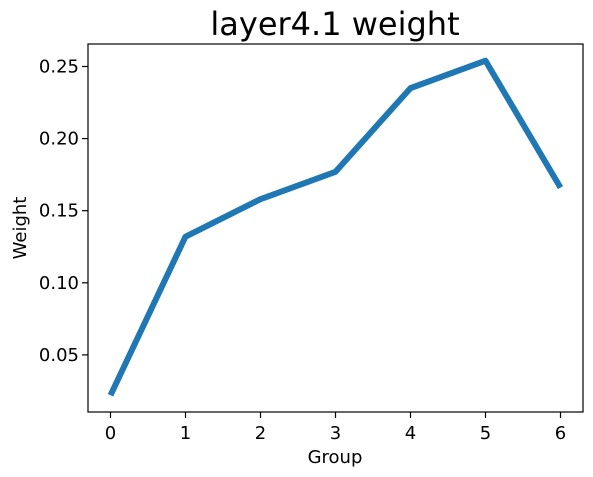 This screenshot has height=477, width=593. I want to click on y-tick-label: 0.25, so click(59, 66).